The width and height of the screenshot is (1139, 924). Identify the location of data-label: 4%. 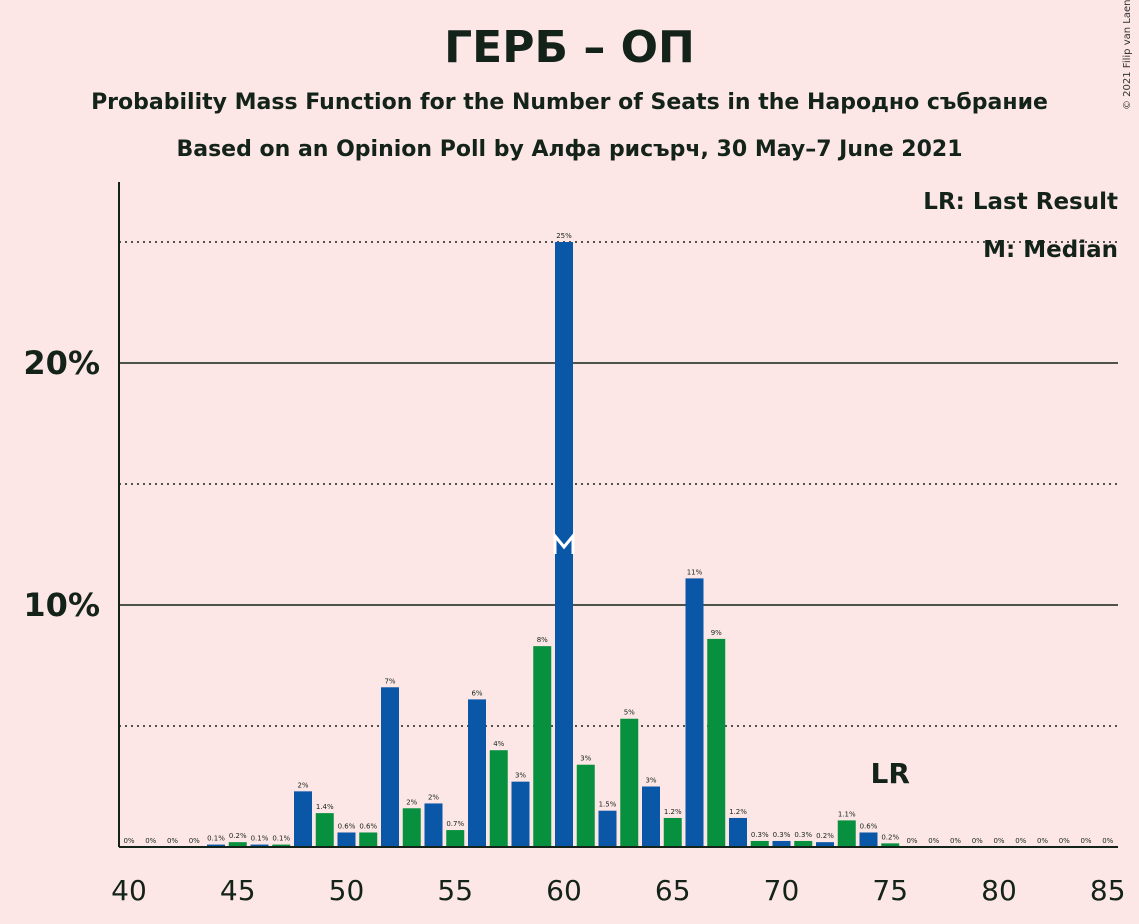
(498, 744).